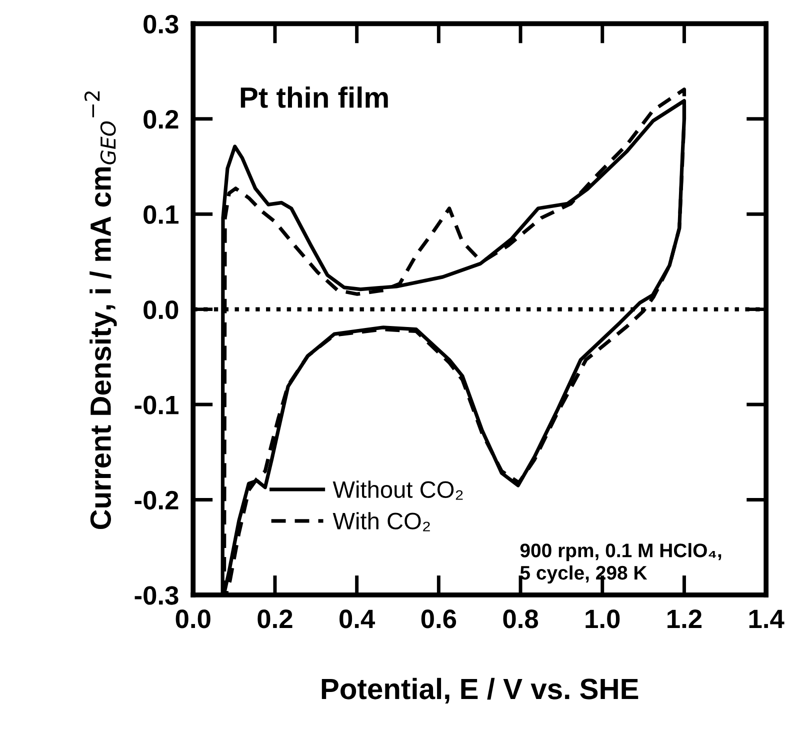 This screenshot has width=798, height=740. I want to click on y-tick-label: -0.1, so click(156, 405).